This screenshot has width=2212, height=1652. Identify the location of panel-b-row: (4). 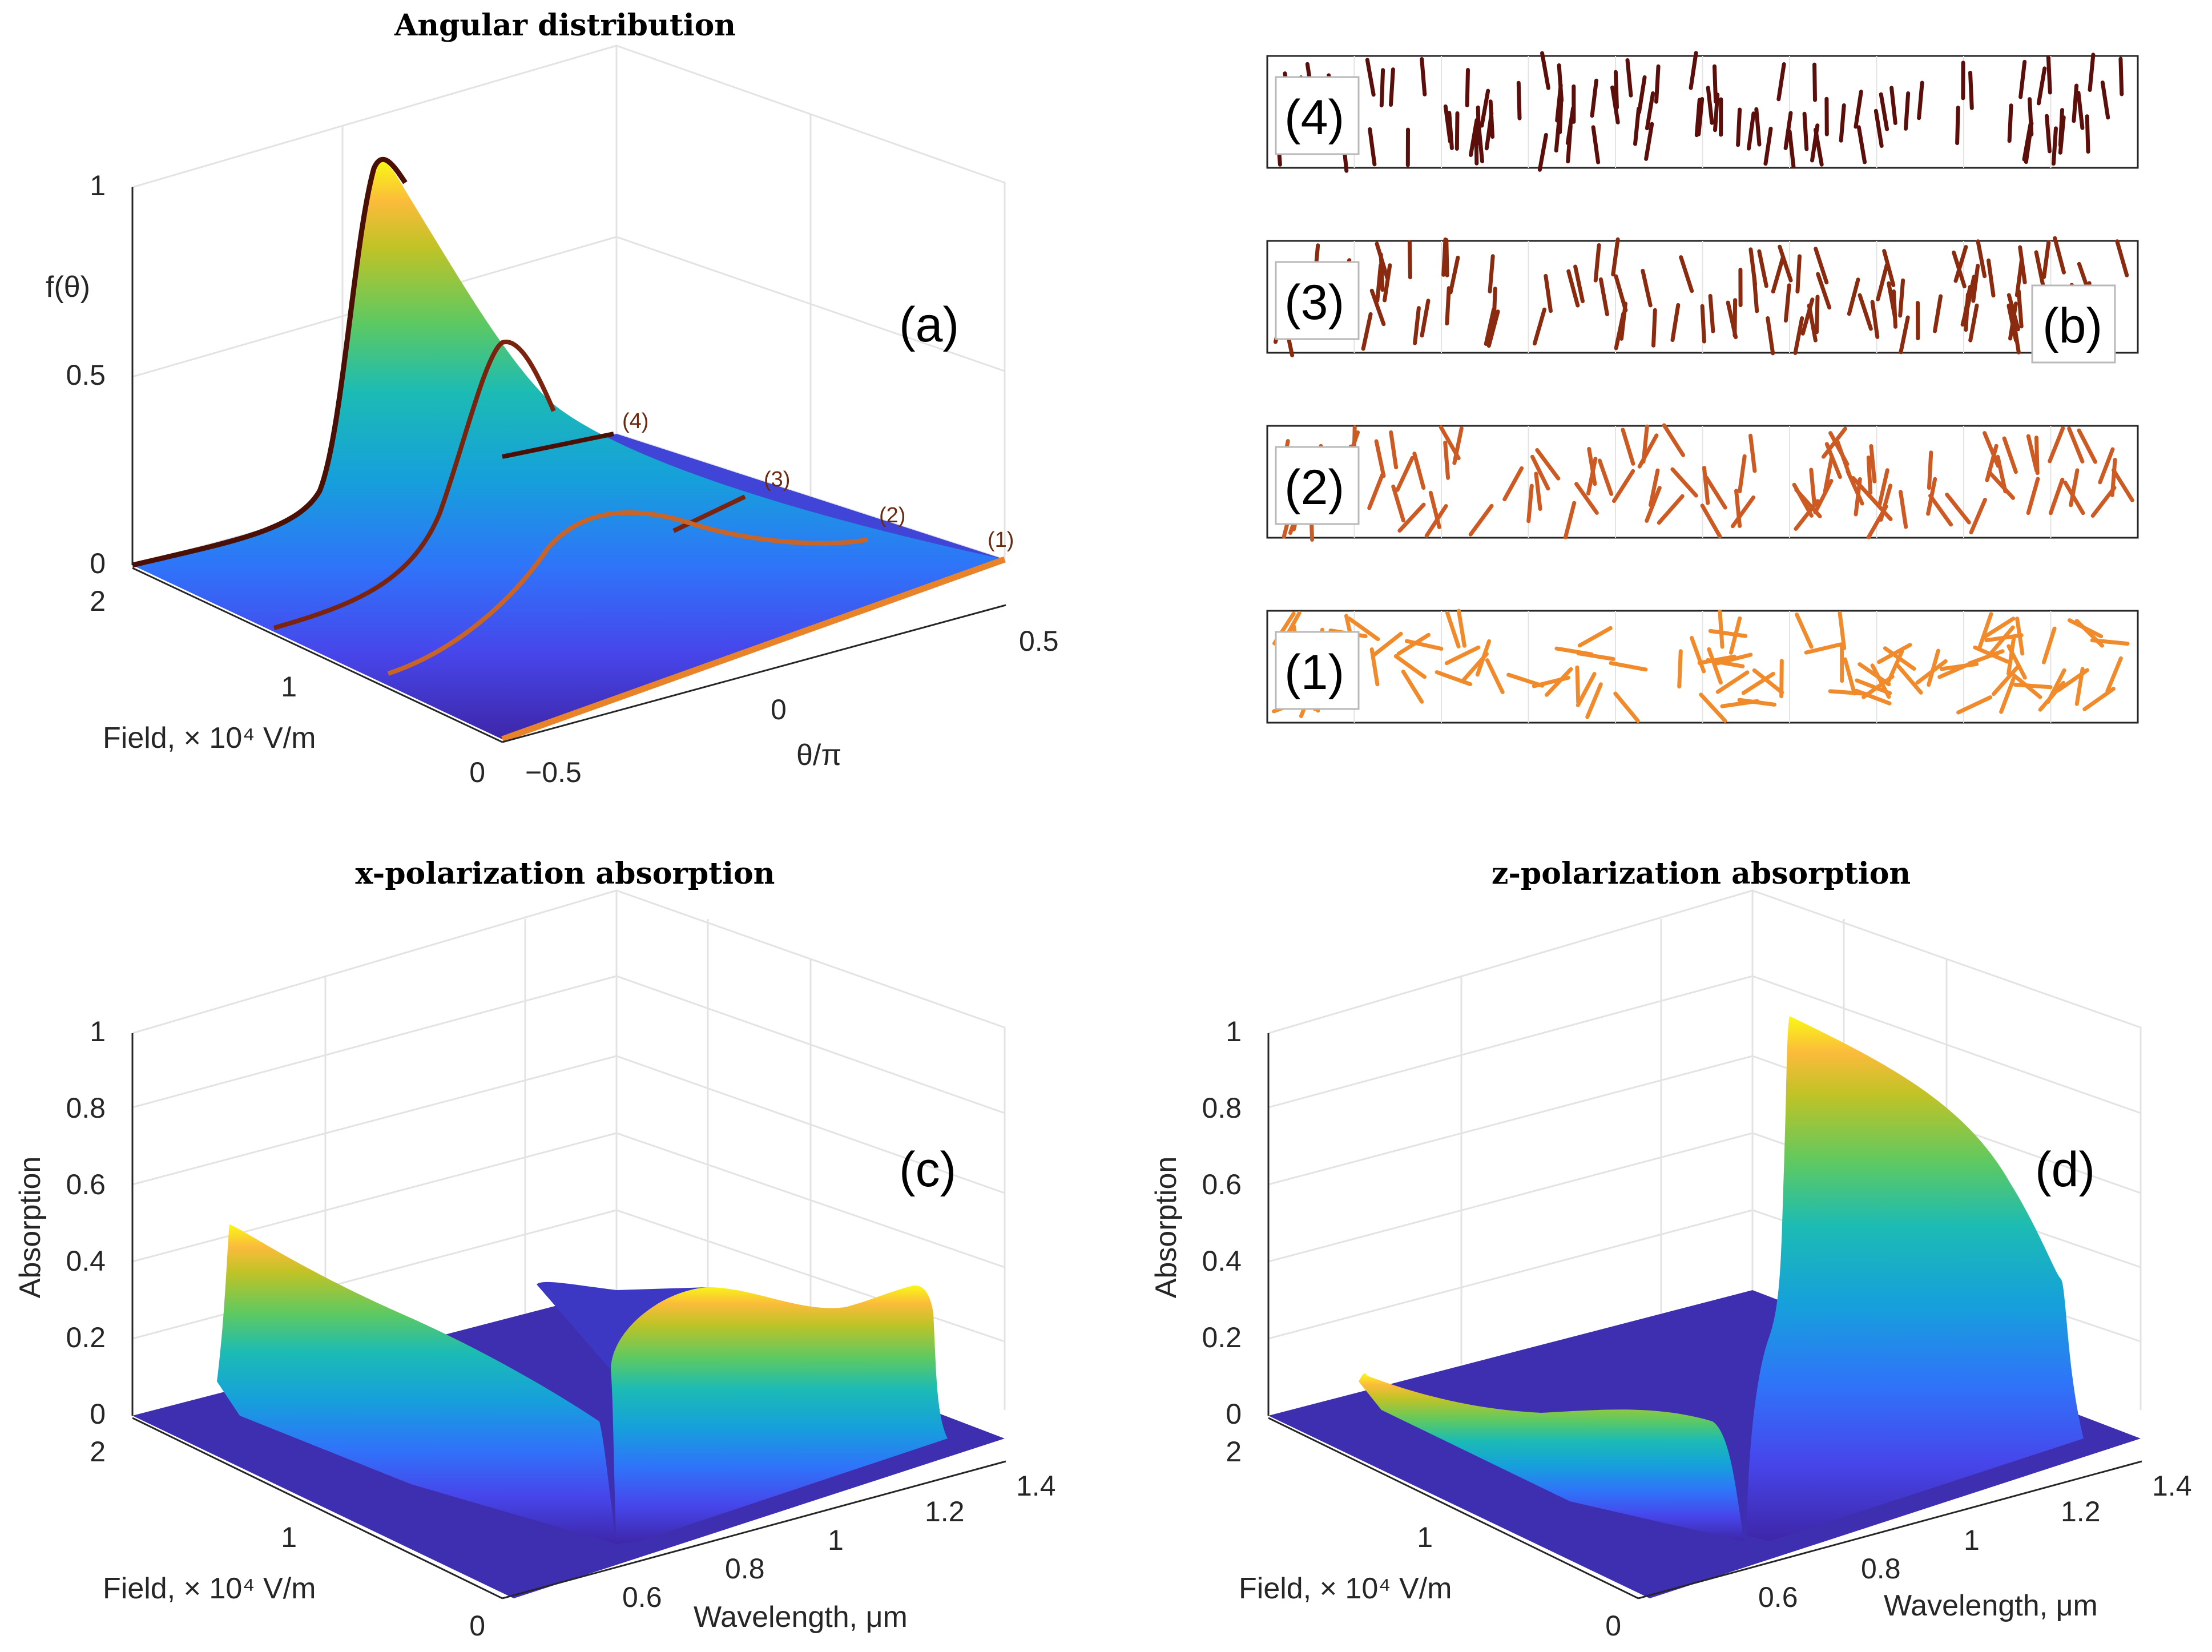
(1702, 112).